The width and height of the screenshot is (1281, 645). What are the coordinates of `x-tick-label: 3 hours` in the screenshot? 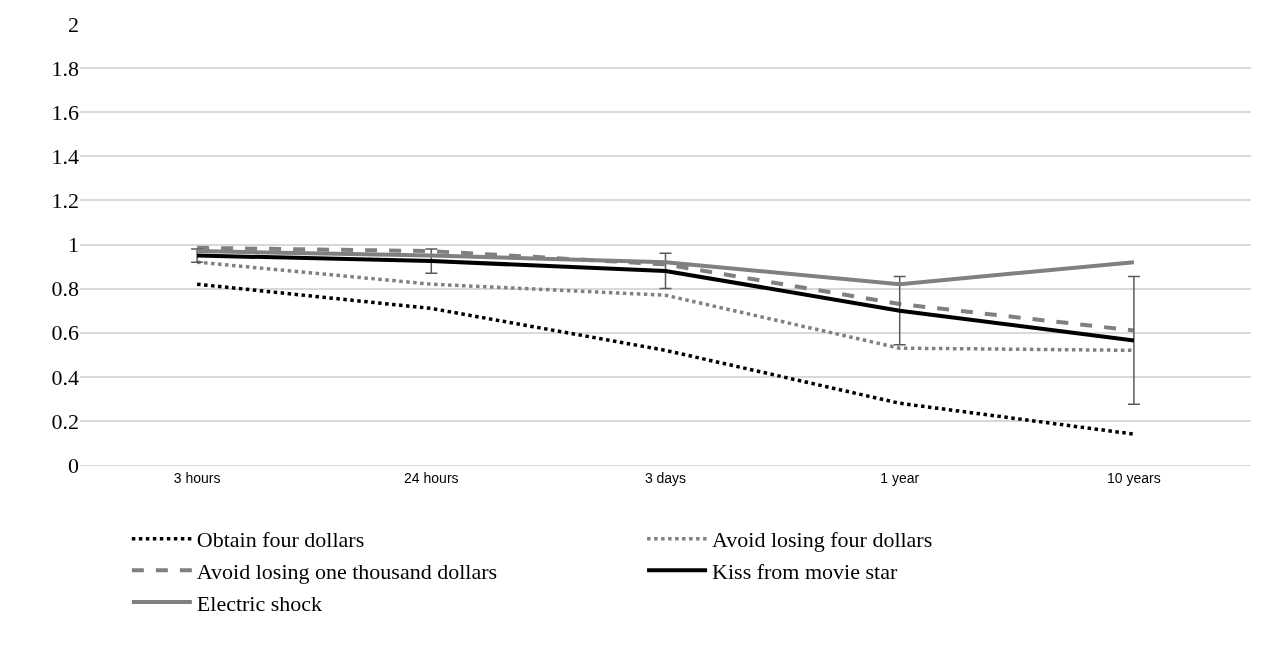 It's located at (197, 477).